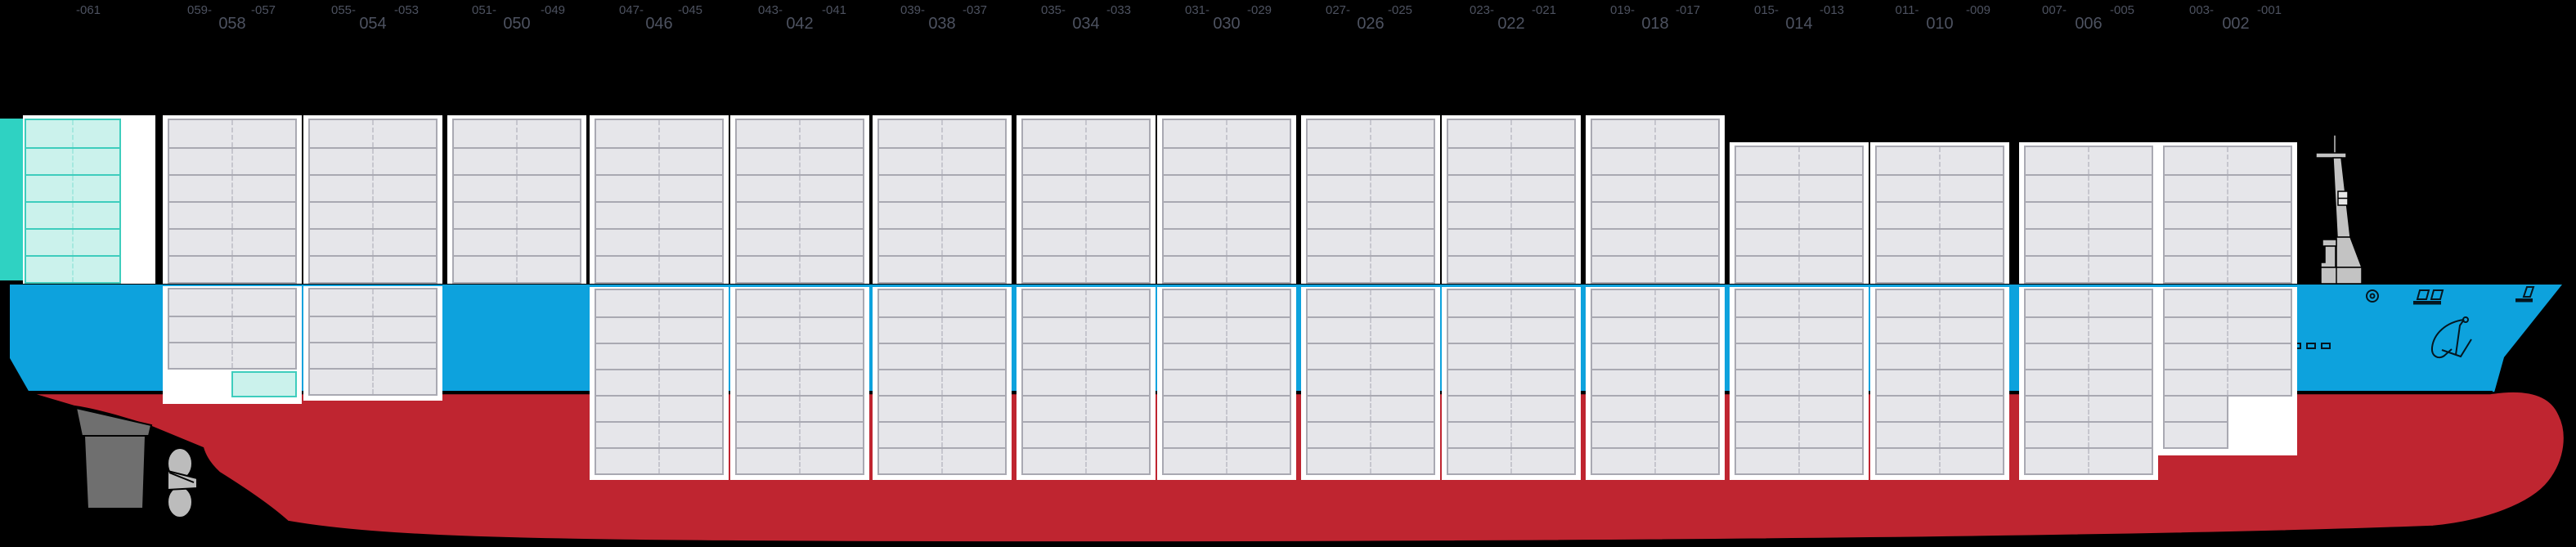 The width and height of the screenshot is (2576, 547). What do you see at coordinates (1227, 382) in the screenshot?
I see `bay-030-below-deck-grid` at bounding box center [1227, 382].